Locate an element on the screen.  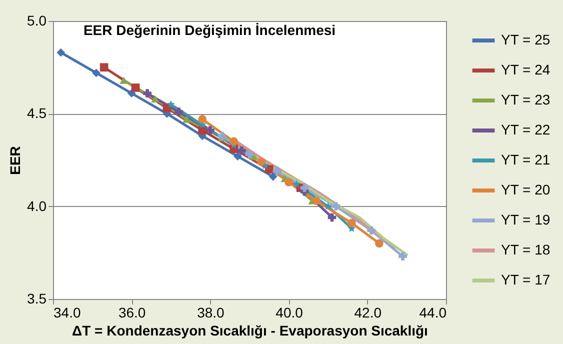
legend-label: YT = 19 is located at coordinates (525, 220).